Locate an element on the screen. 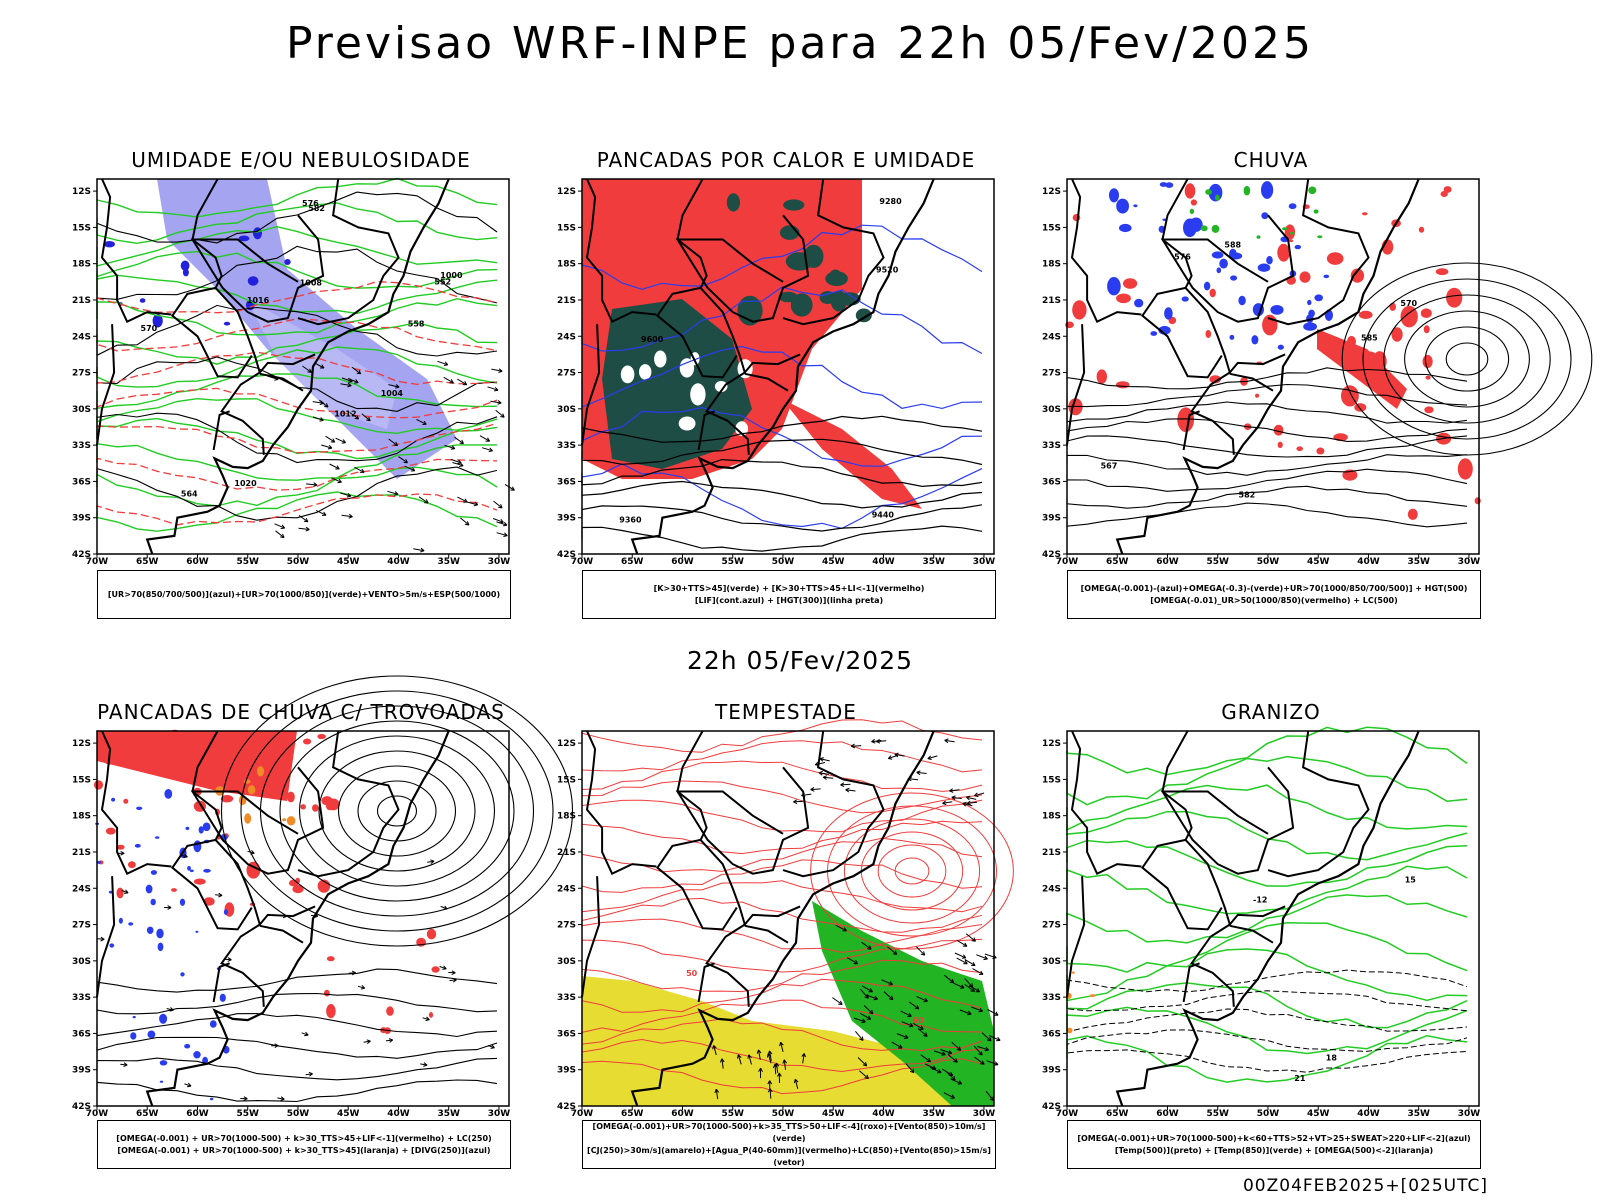  lat-label: 24S is located at coordinates (1051, 337).